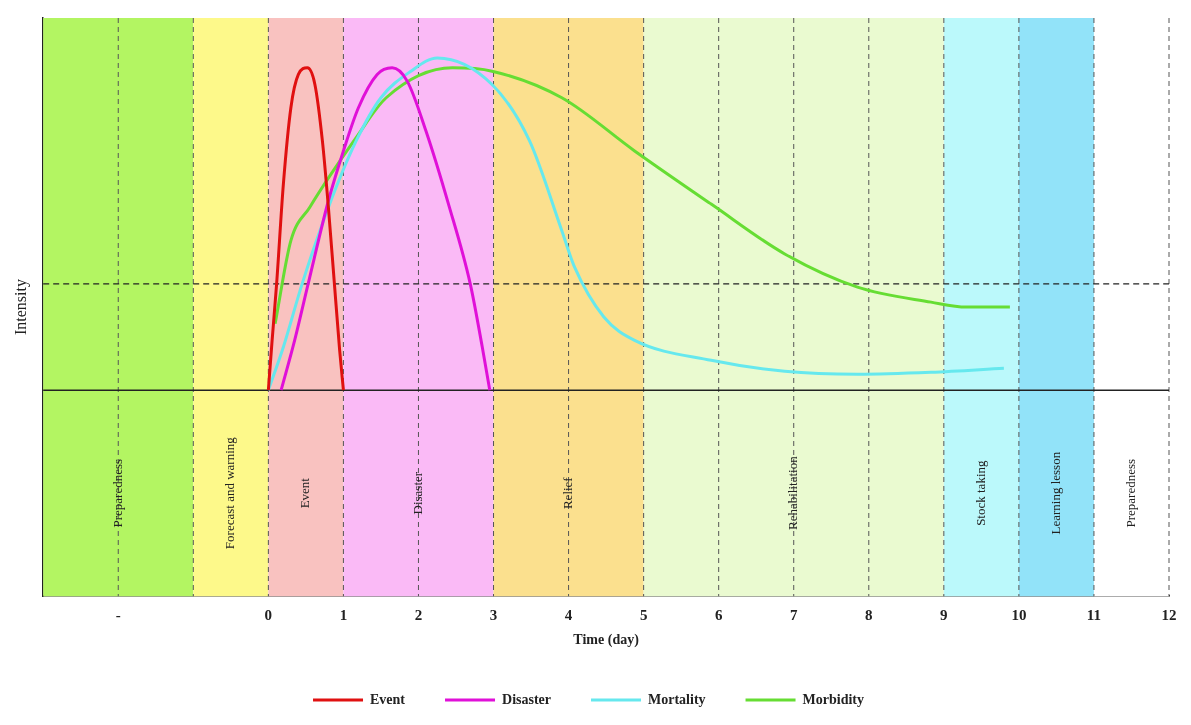 Image resolution: width=1191 pixels, height=725 pixels. What do you see at coordinates (388, 699) in the screenshot?
I see `legend-label: Event` at bounding box center [388, 699].